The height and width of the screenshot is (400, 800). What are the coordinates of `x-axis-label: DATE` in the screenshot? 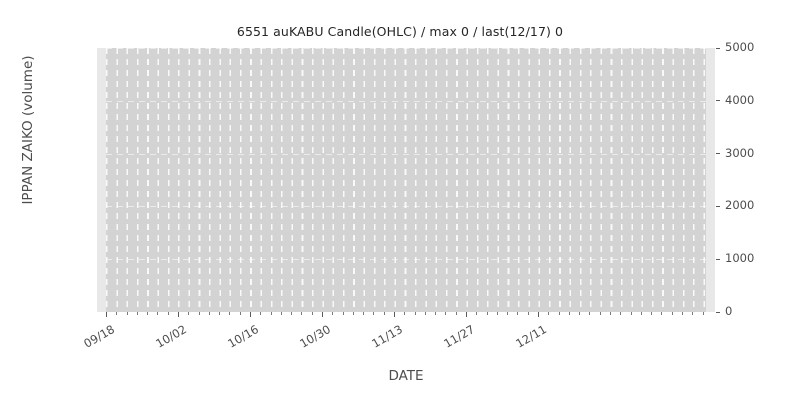 It's located at (406, 376).